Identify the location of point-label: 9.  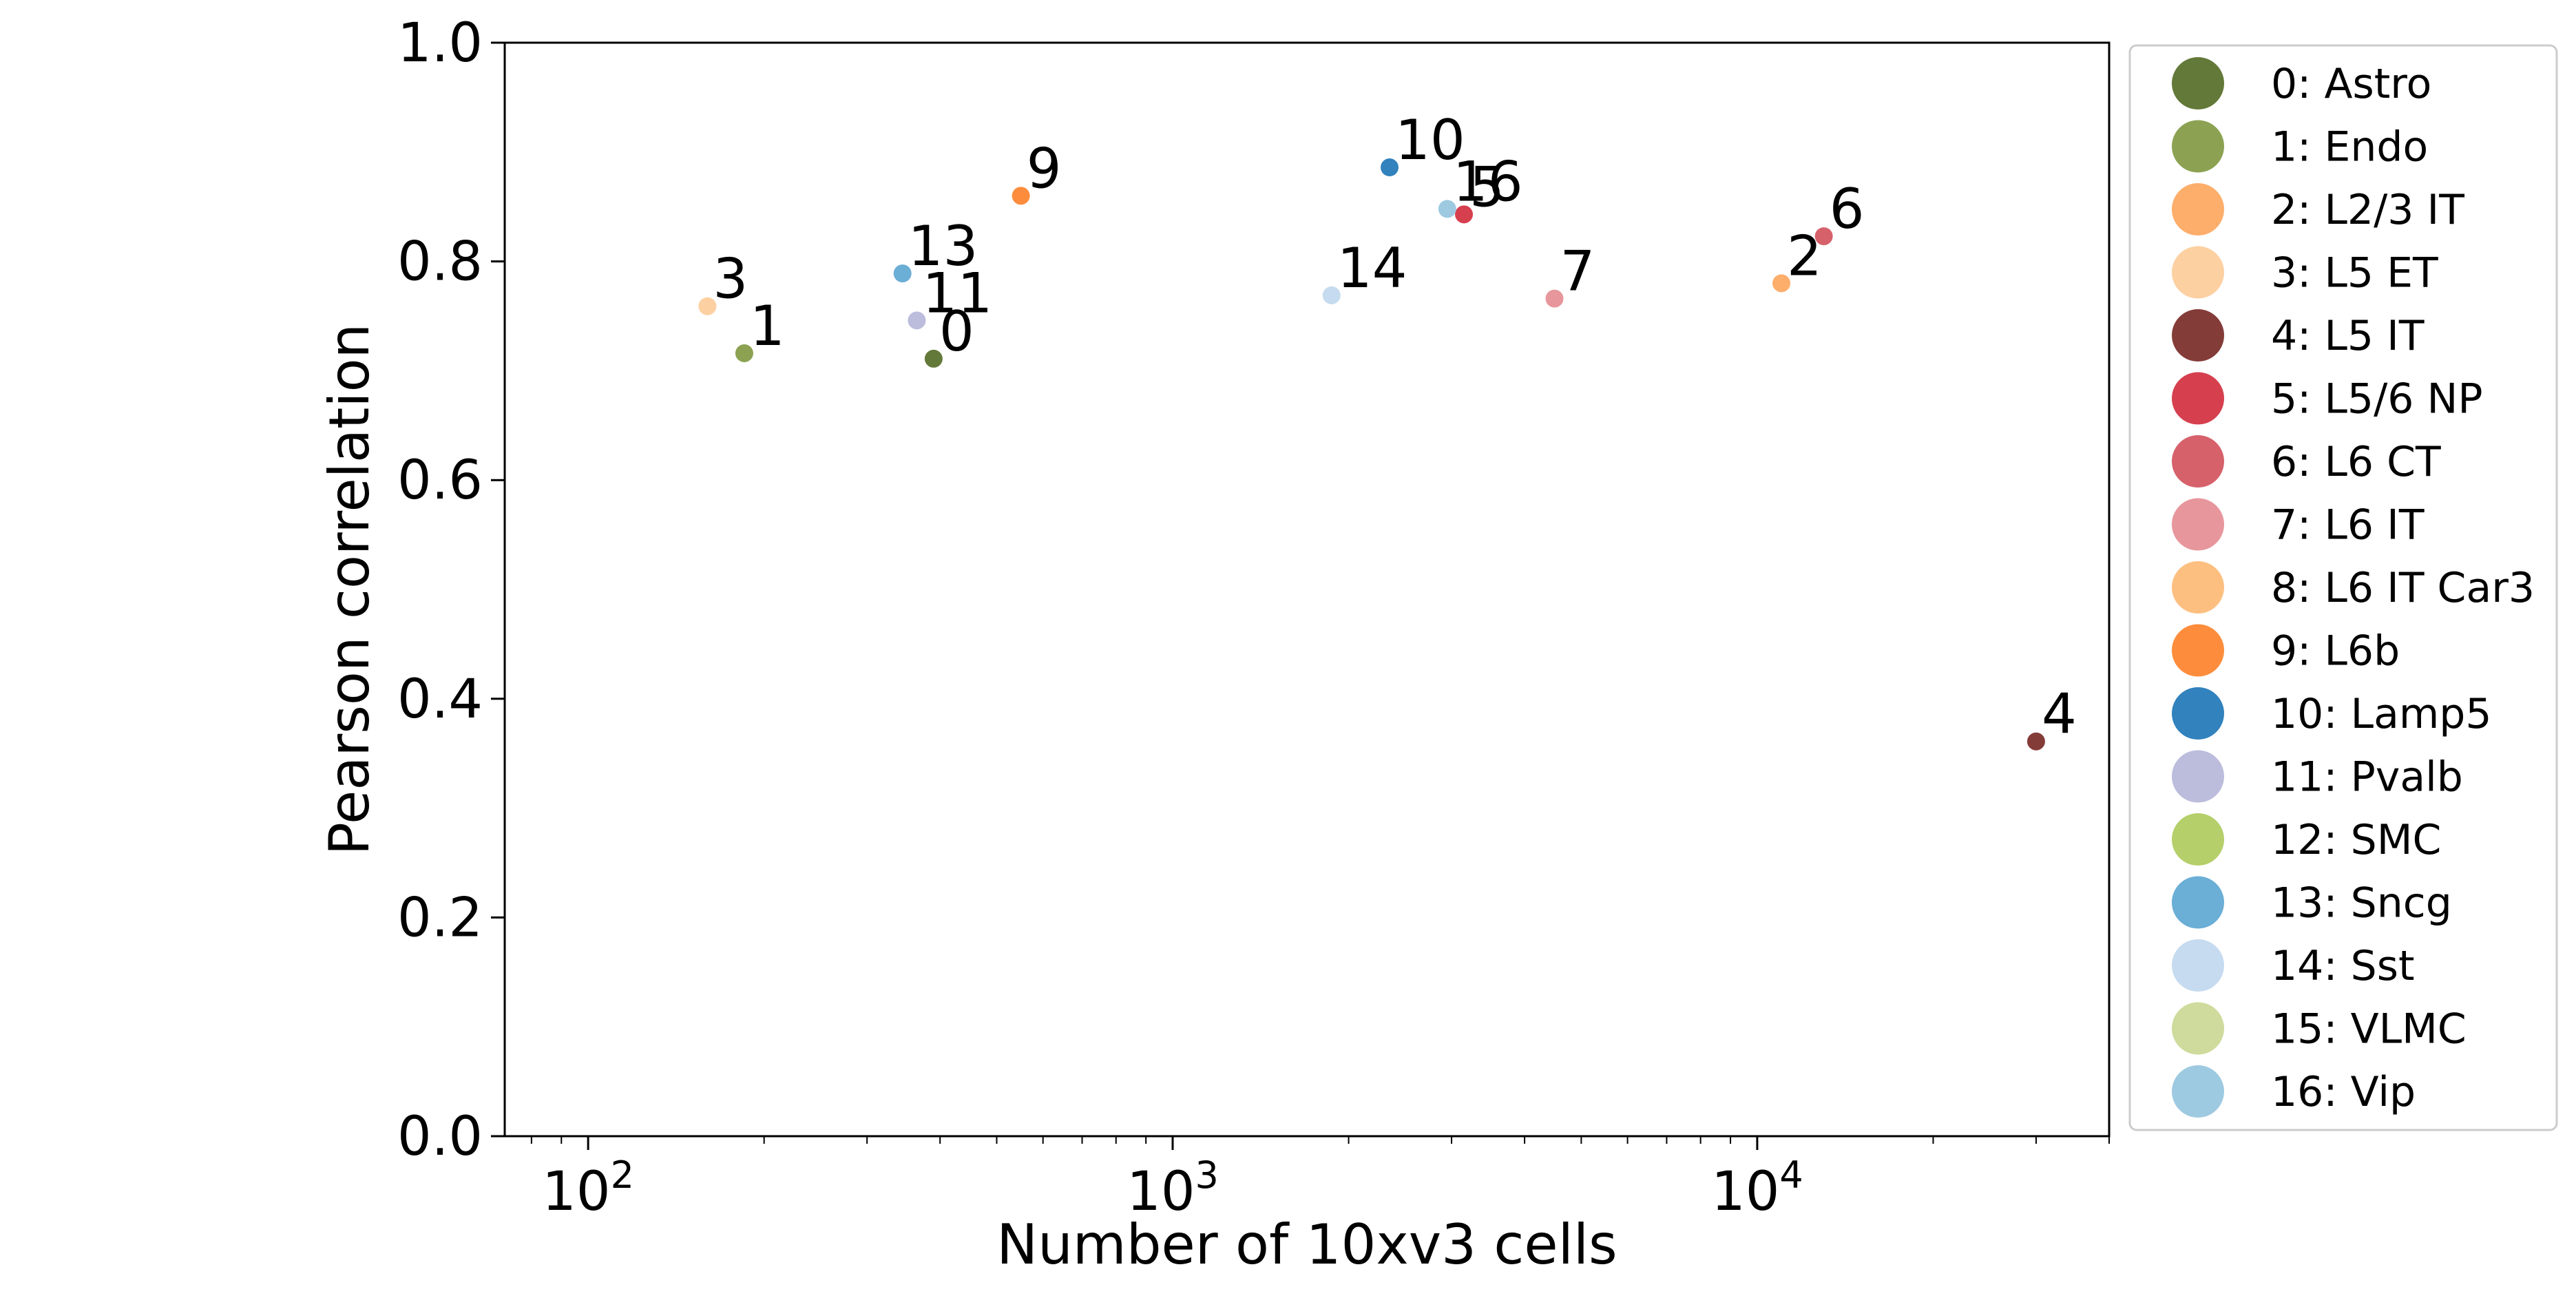
(1044, 168).